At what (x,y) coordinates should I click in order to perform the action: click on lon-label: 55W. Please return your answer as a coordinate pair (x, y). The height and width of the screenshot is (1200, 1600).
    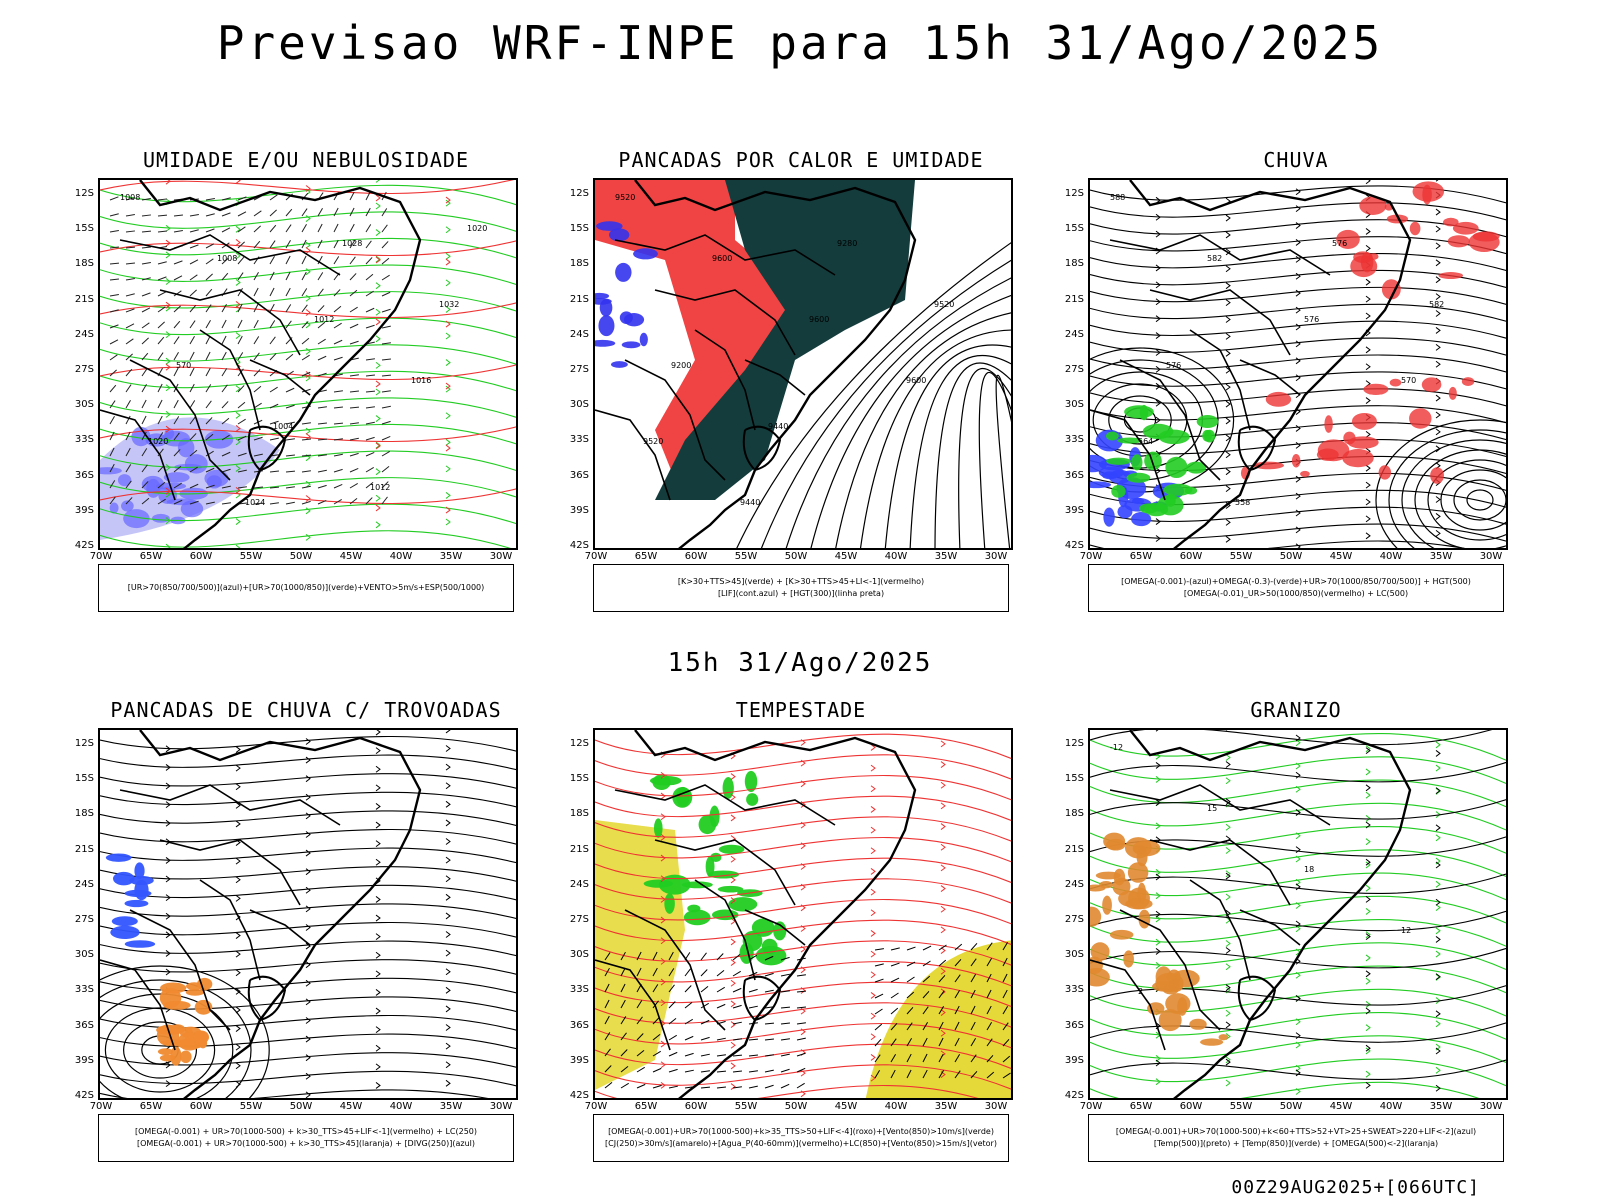
    Looking at the image, I should click on (1241, 556).